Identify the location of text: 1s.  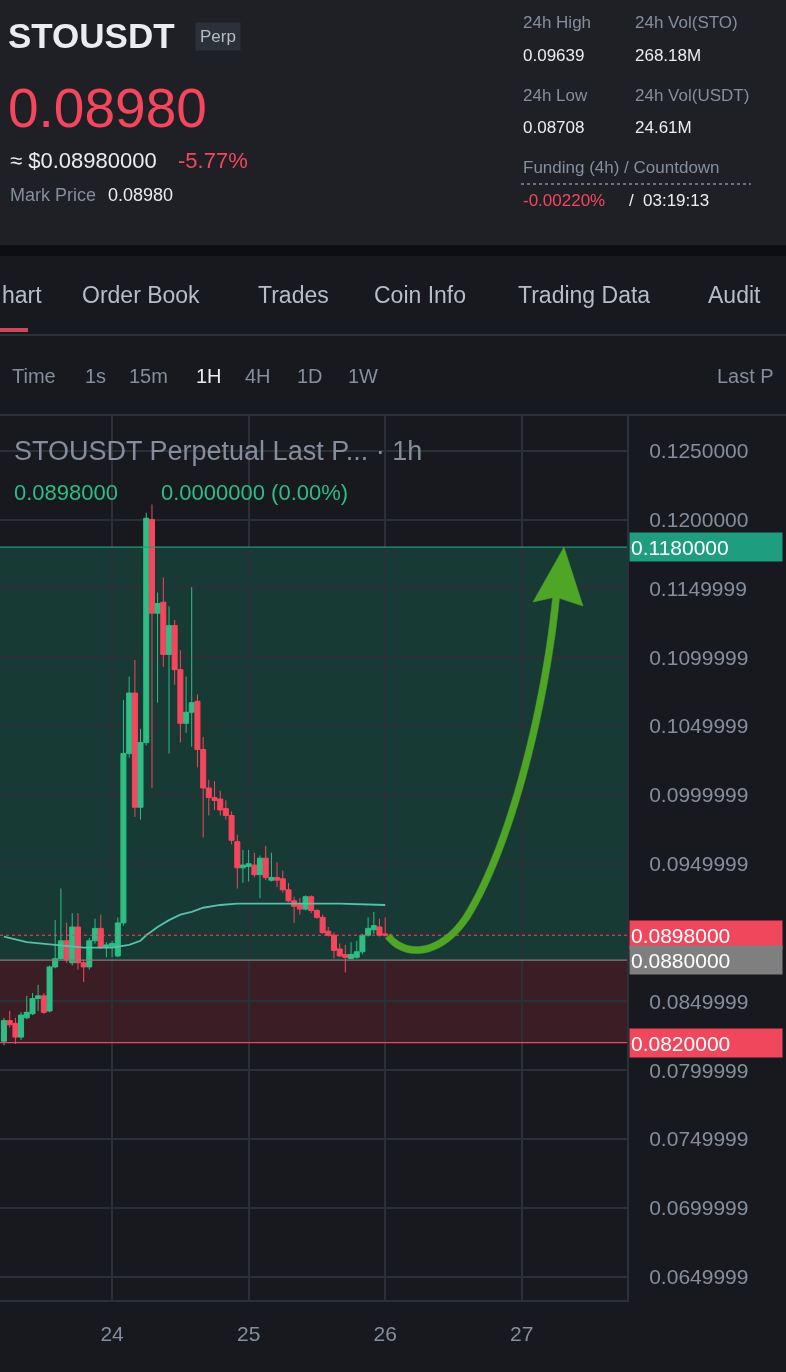
(96, 376).